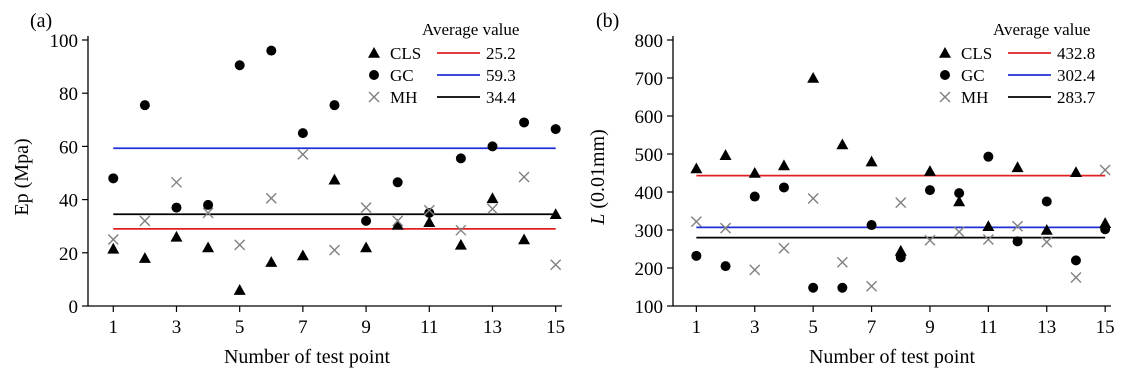 This screenshot has height=375, width=1122. What do you see at coordinates (492, 327) in the screenshot?
I see `panel-a-x-tick-label: 13` at bounding box center [492, 327].